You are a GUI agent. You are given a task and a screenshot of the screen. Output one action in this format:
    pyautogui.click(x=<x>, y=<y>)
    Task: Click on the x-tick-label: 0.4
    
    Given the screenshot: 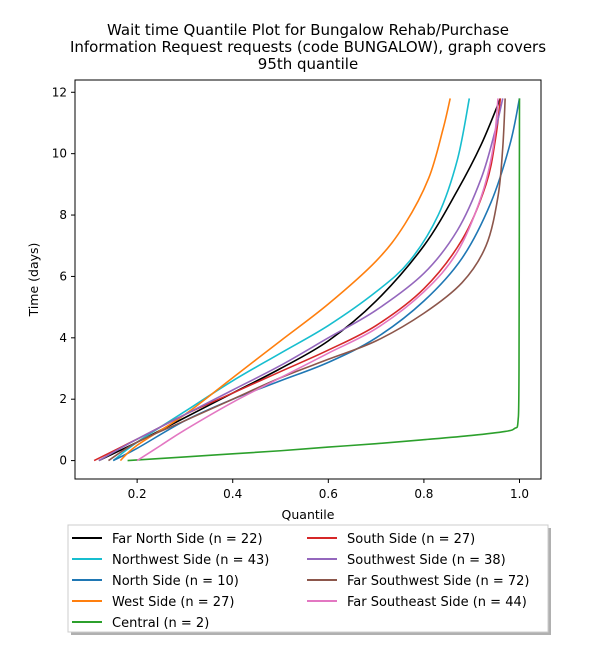 What is the action you would take?
    pyautogui.click(x=232, y=494)
    